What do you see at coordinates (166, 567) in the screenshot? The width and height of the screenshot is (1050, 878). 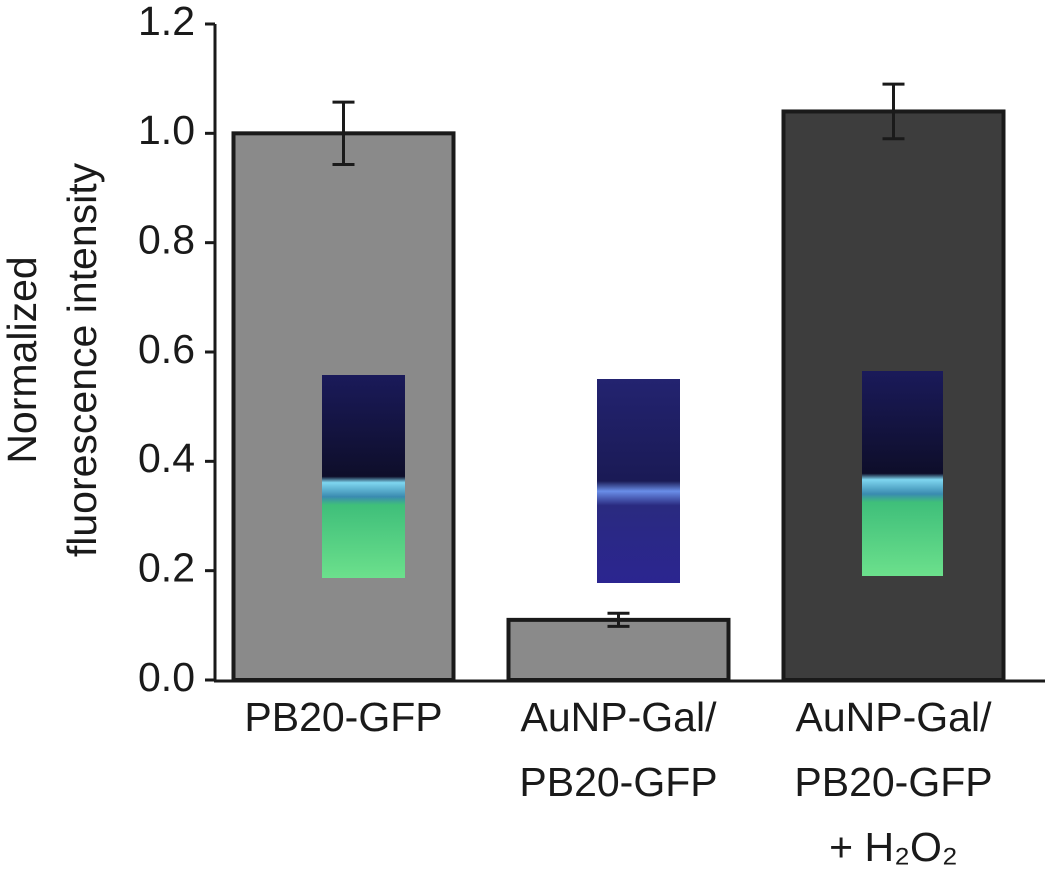 I see `y-tick-label: 0.2` at bounding box center [166, 567].